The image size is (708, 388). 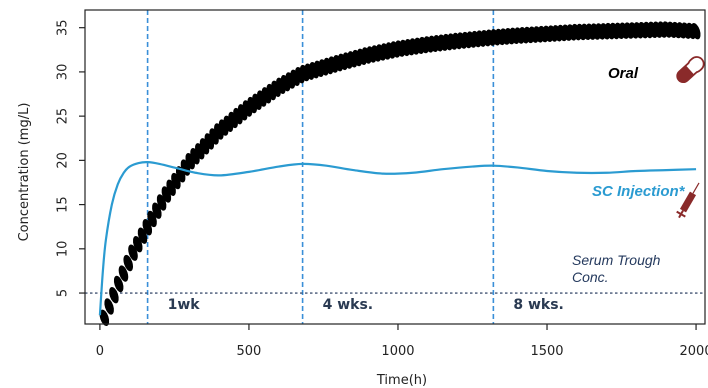 What do you see at coordinates (538, 305) in the screenshot?
I see `week-marker-label: 8 wks.` at bounding box center [538, 305].